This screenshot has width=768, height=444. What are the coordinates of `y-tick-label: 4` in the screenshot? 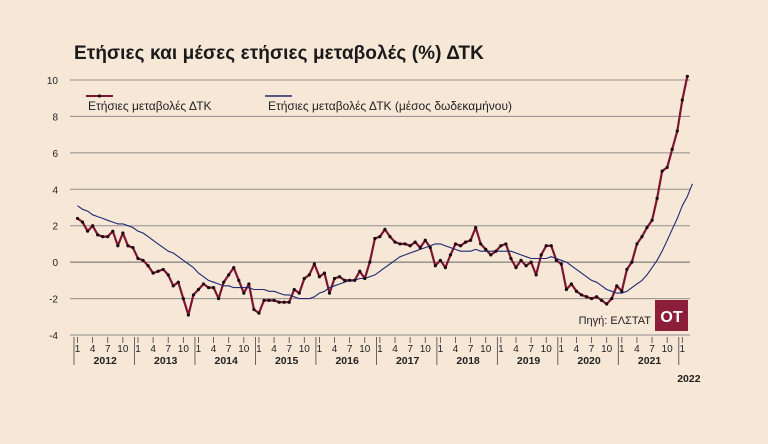 It's located at (55, 190).